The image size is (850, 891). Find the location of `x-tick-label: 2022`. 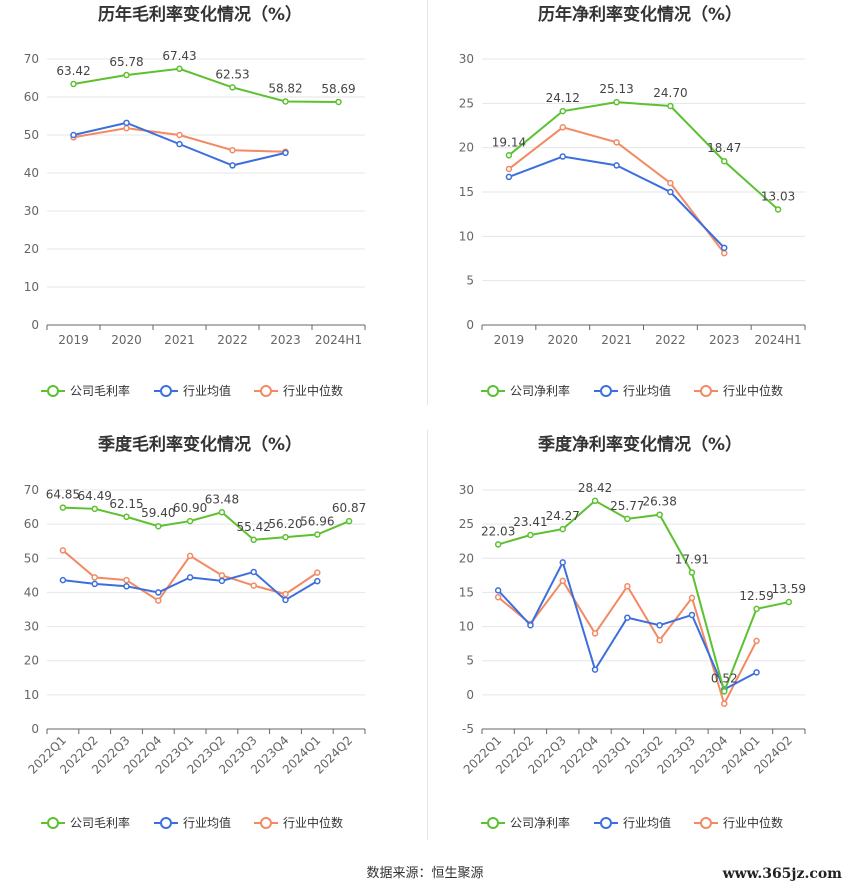

x-tick-label: 2022 is located at coordinates (232, 340).